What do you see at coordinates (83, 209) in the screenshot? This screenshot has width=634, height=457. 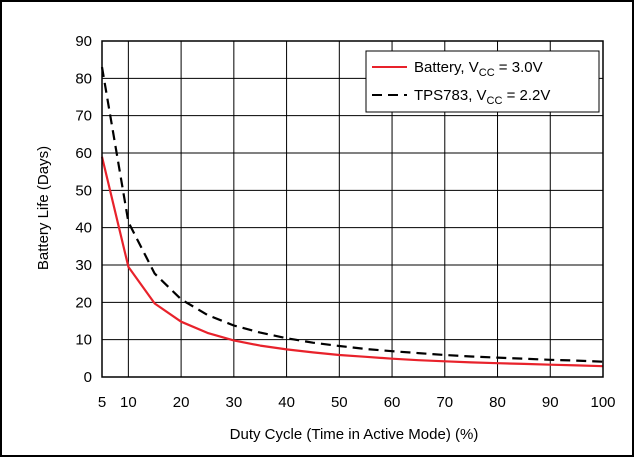 I see `y-tick-labels: 0 10 20 30 40 50 60 70 80 90` at bounding box center [83, 209].